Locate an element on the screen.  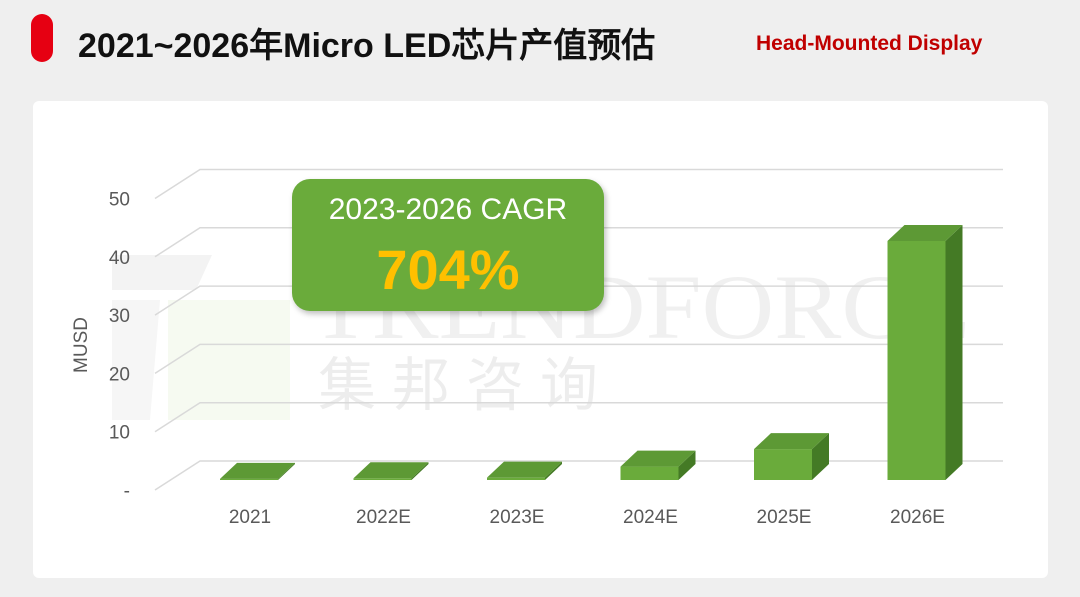
y-tick-label-2: 20 is located at coordinates (119, 374).